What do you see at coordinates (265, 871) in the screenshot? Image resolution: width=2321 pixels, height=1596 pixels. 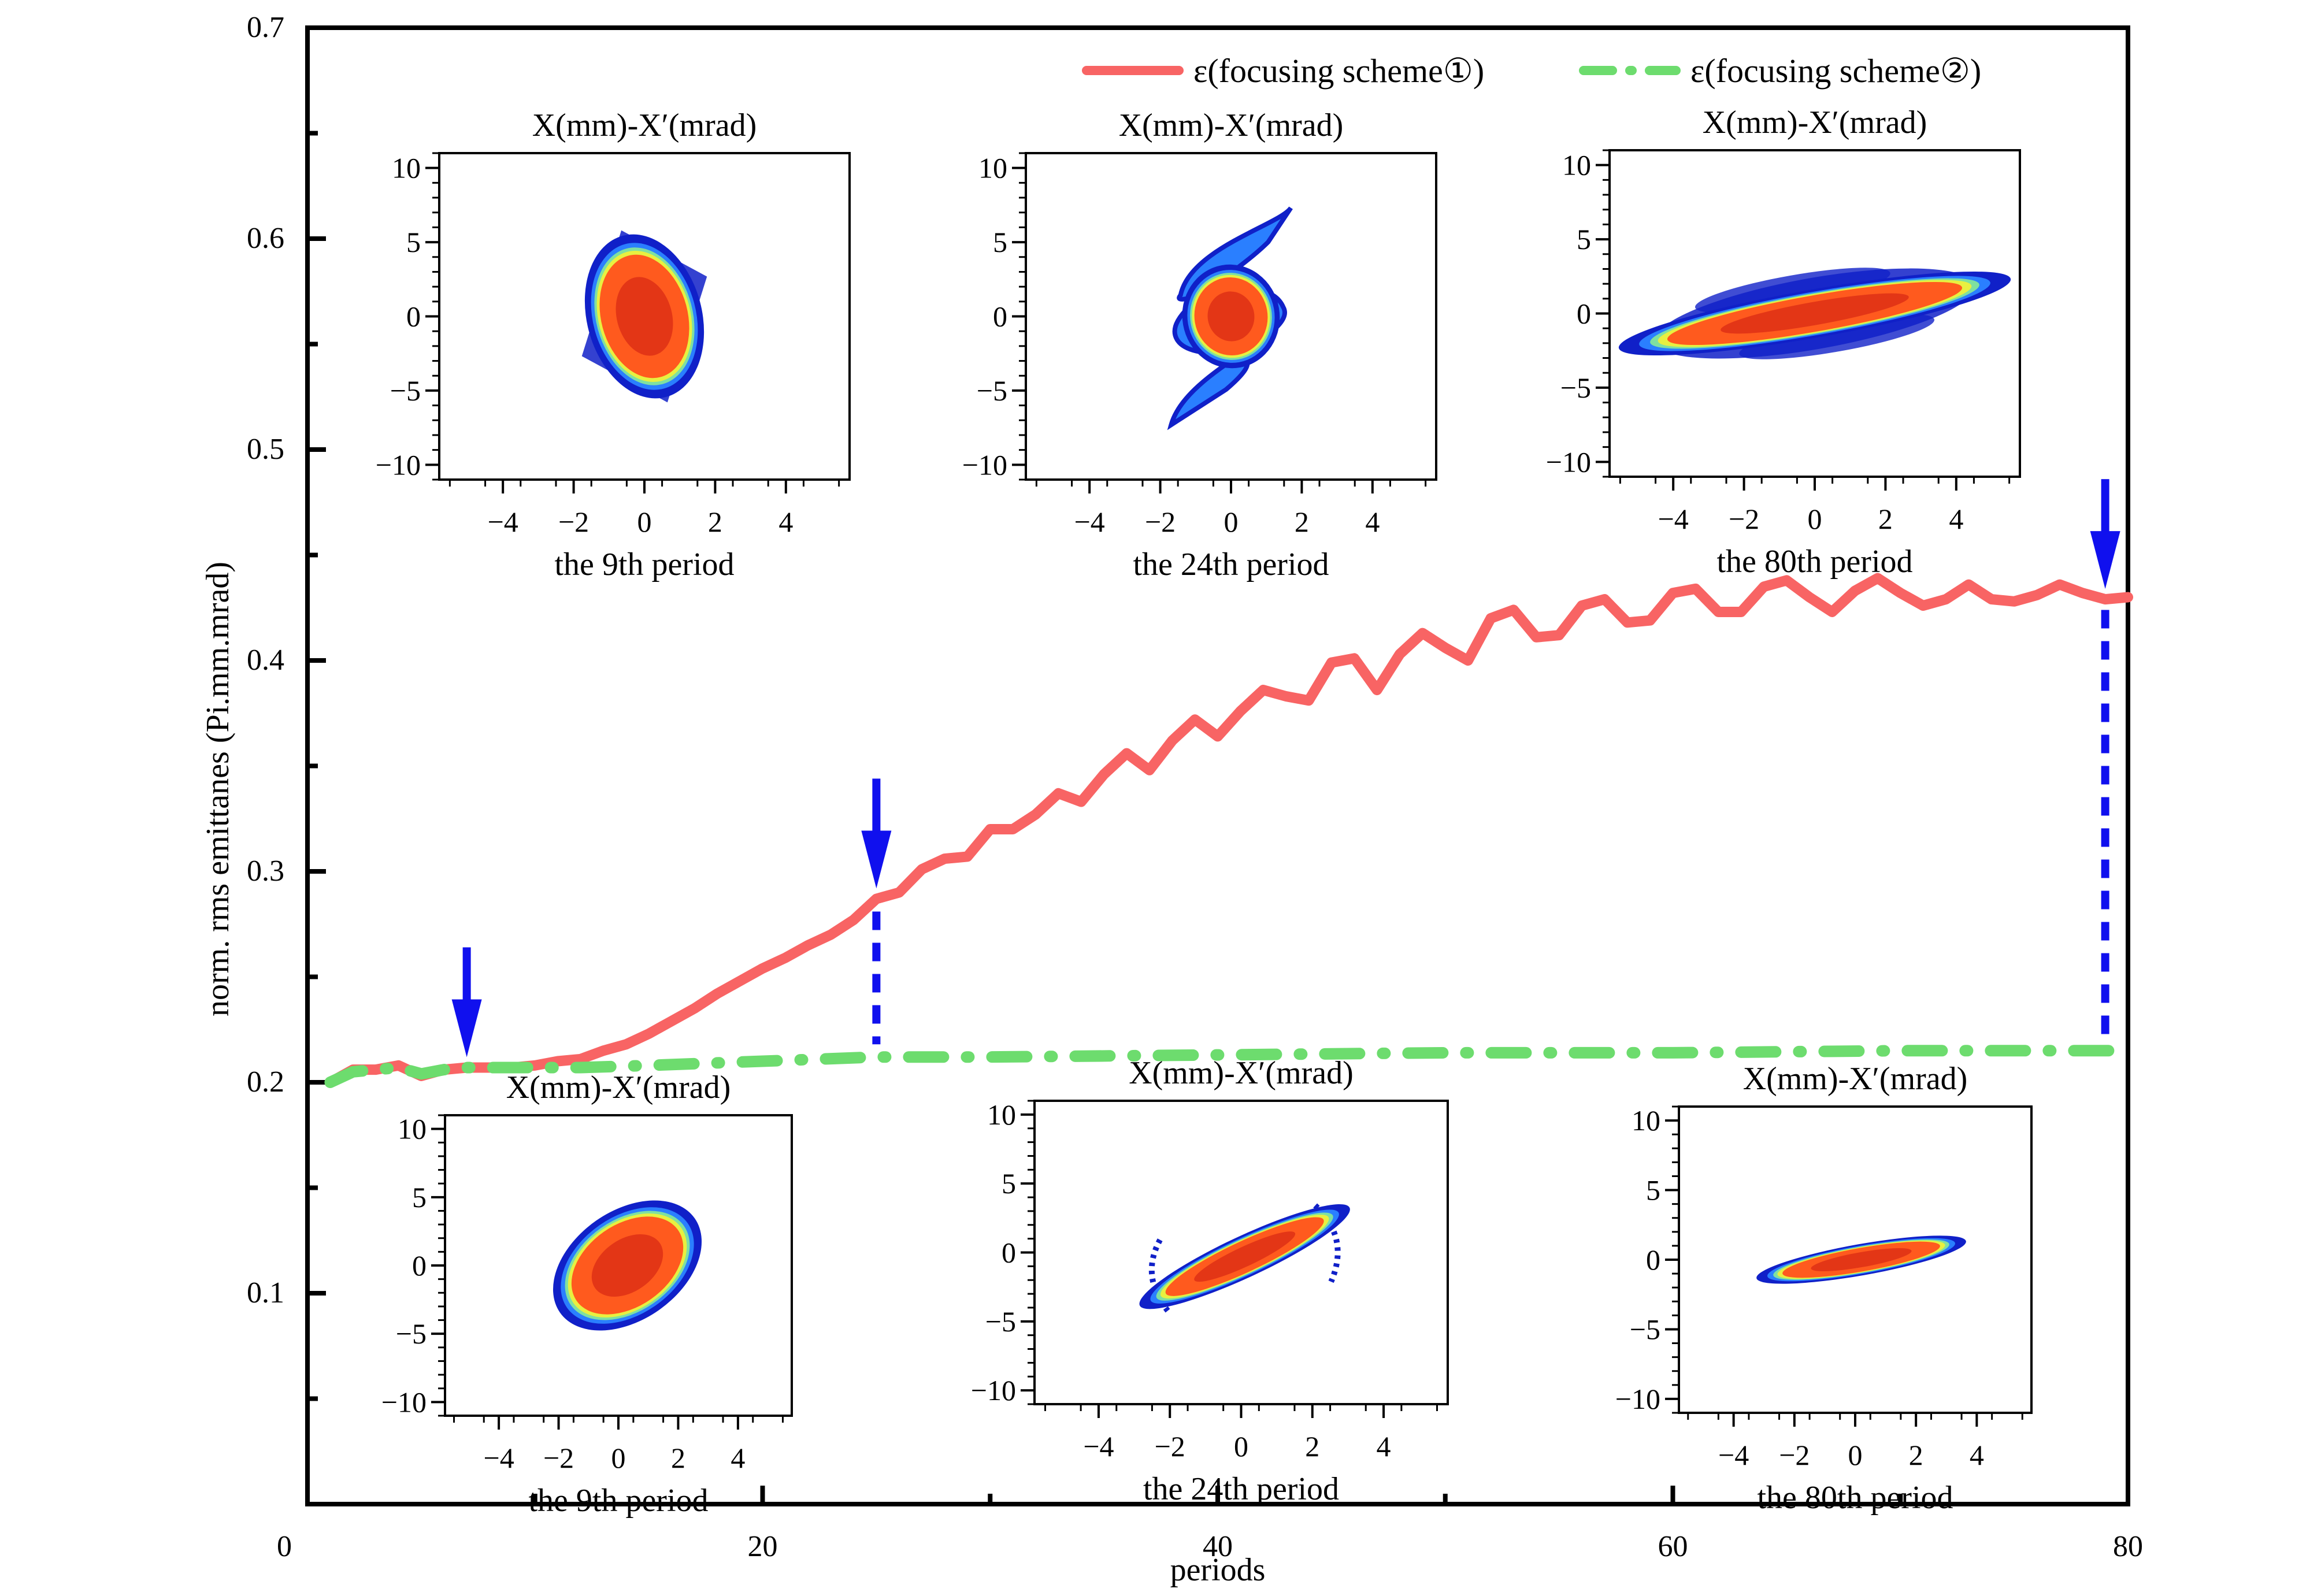 I see `y-tick-label: 0.3` at bounding box center [265, 871].